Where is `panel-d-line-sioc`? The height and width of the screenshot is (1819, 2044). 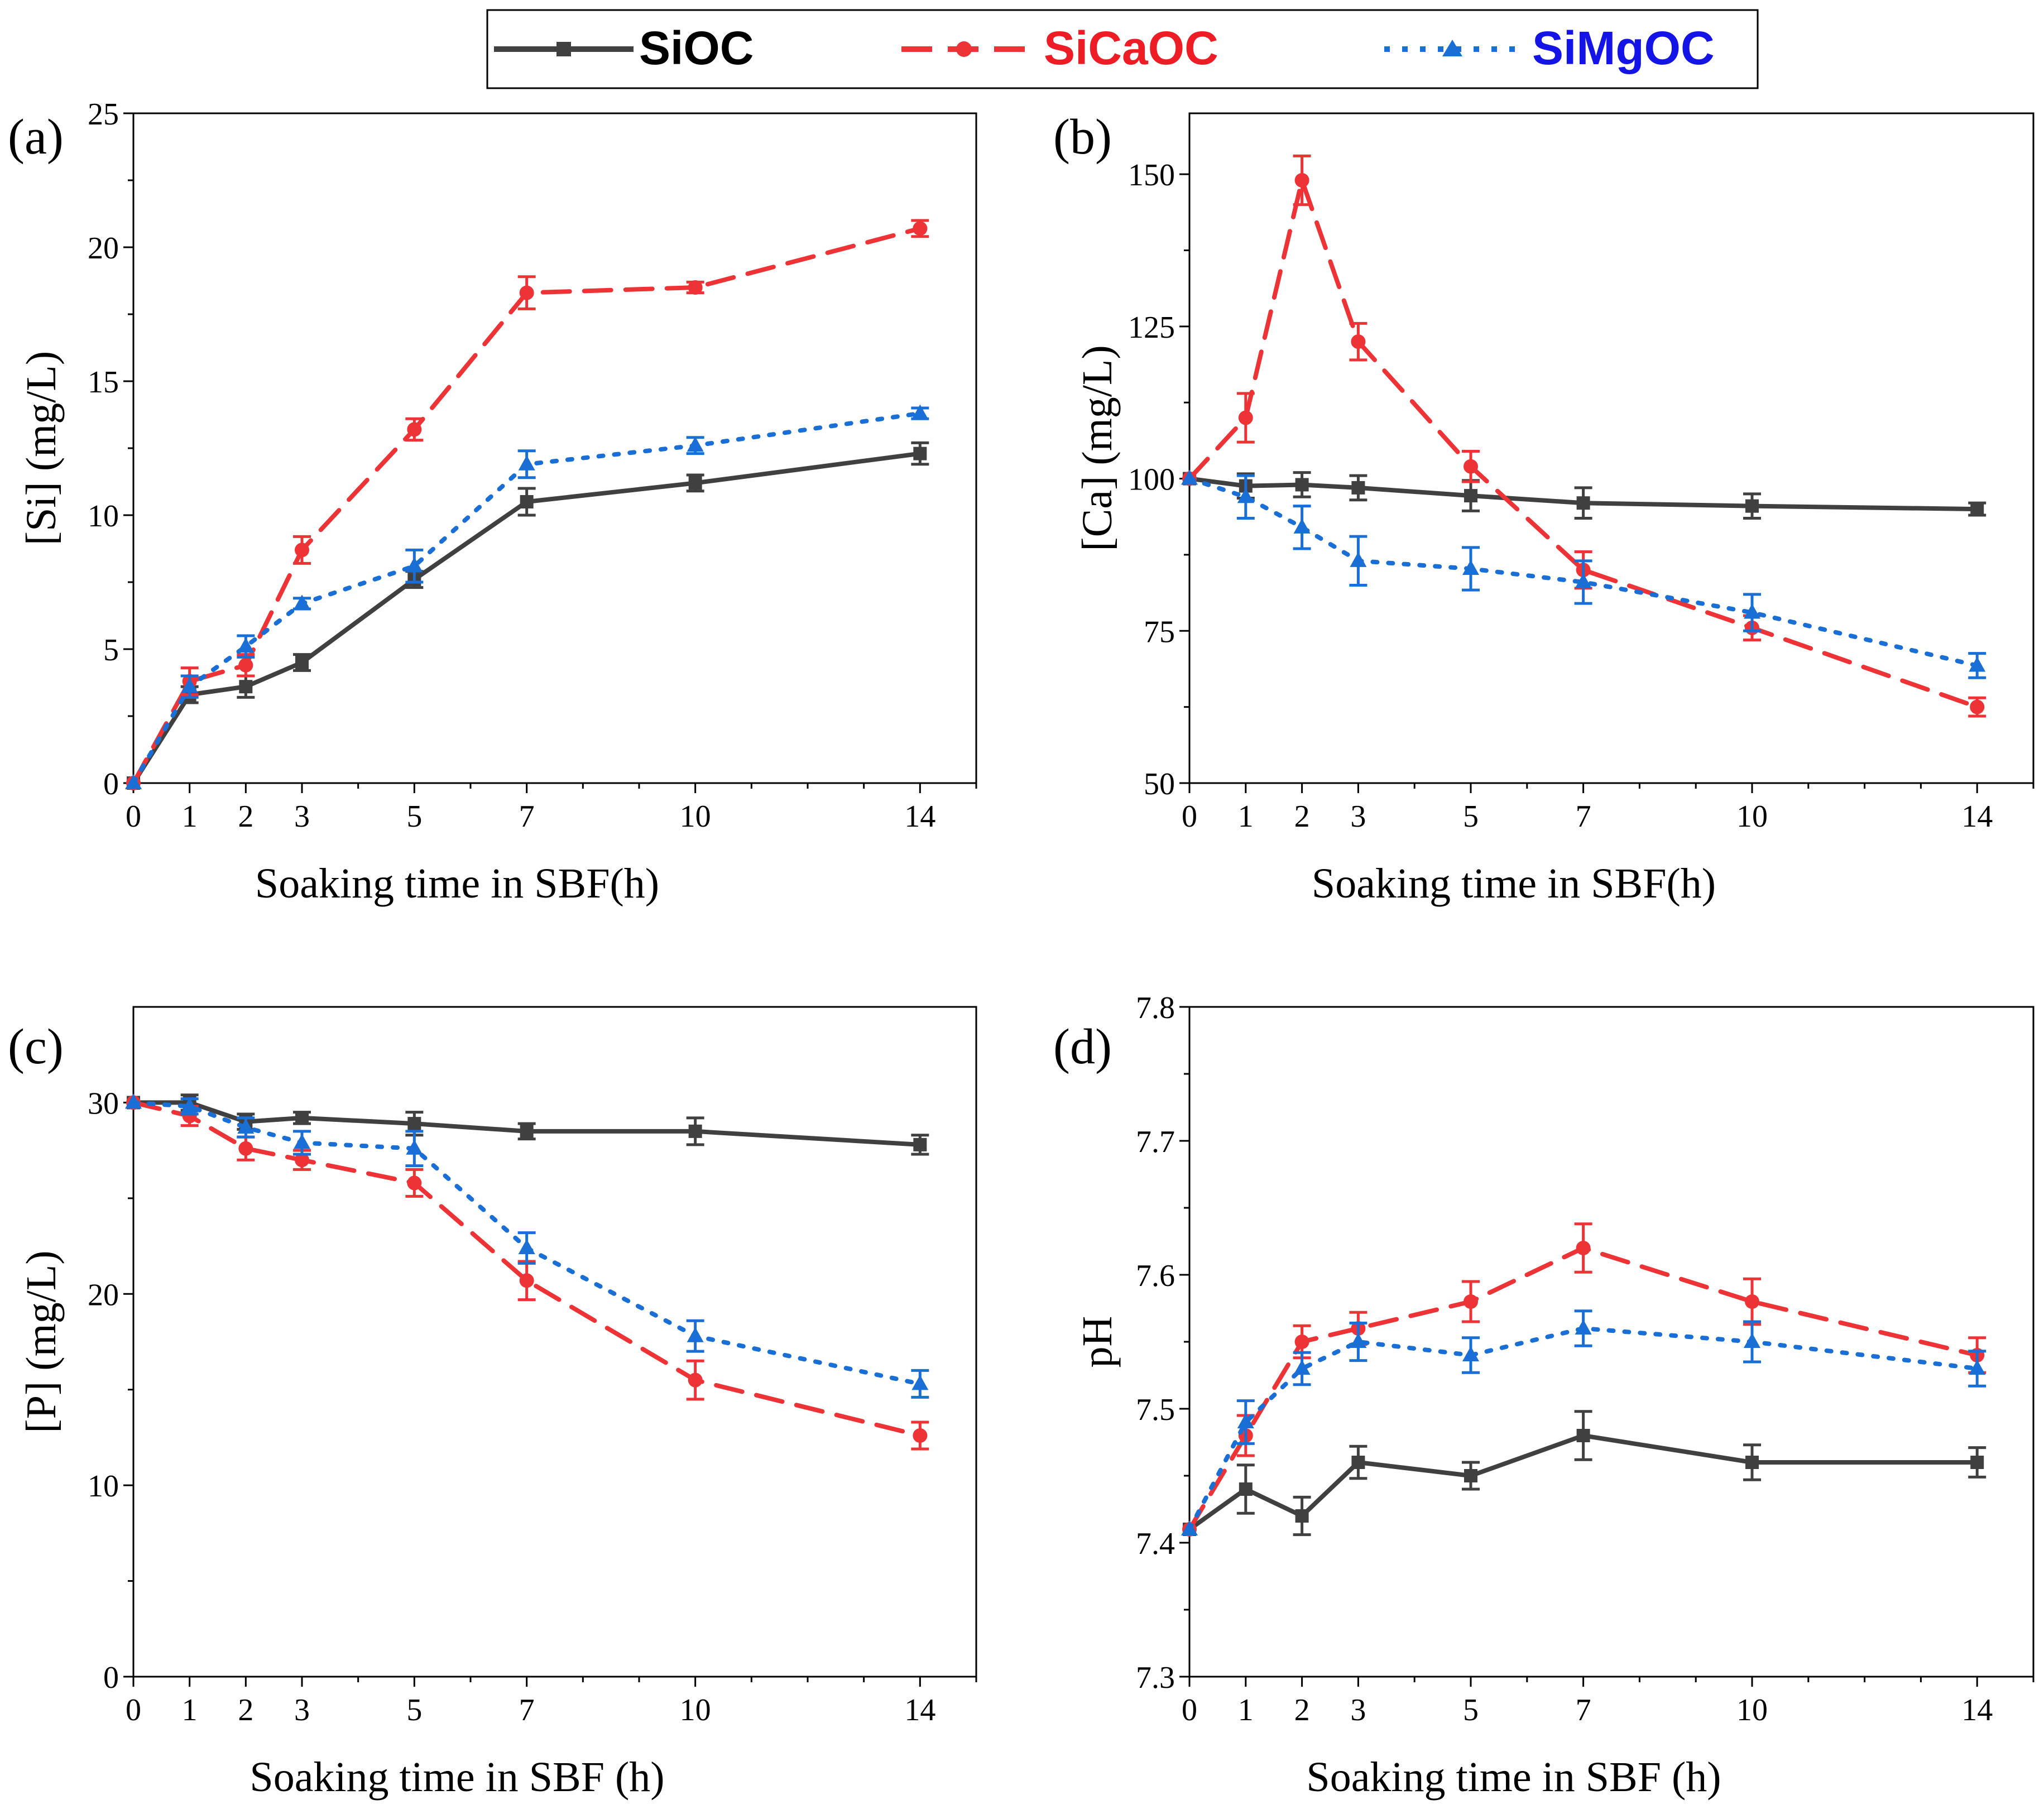
panel-d-line-sioc is located at coordinates (1583, 1482).